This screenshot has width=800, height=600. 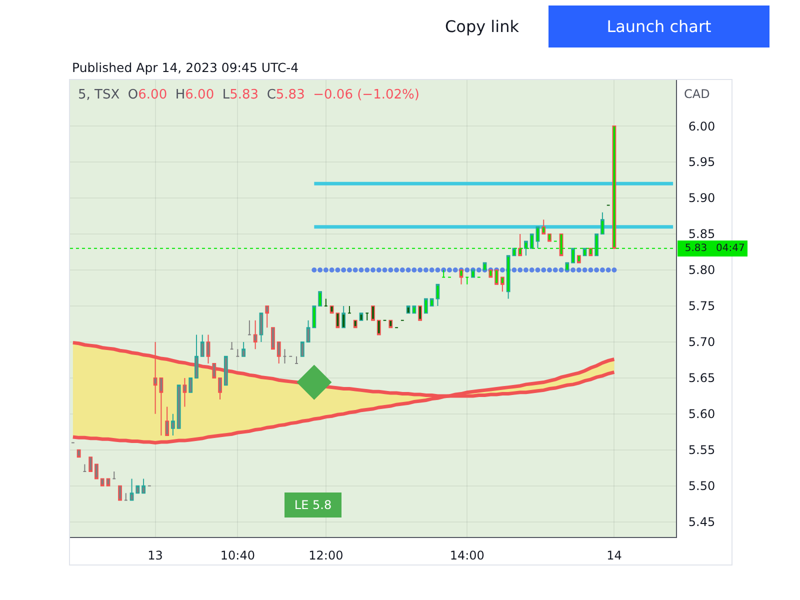 What do you see at coordinates (702, 306) in the screenshot?
I see `y-tick-label: 5.75` at bounding box center [702, 306].